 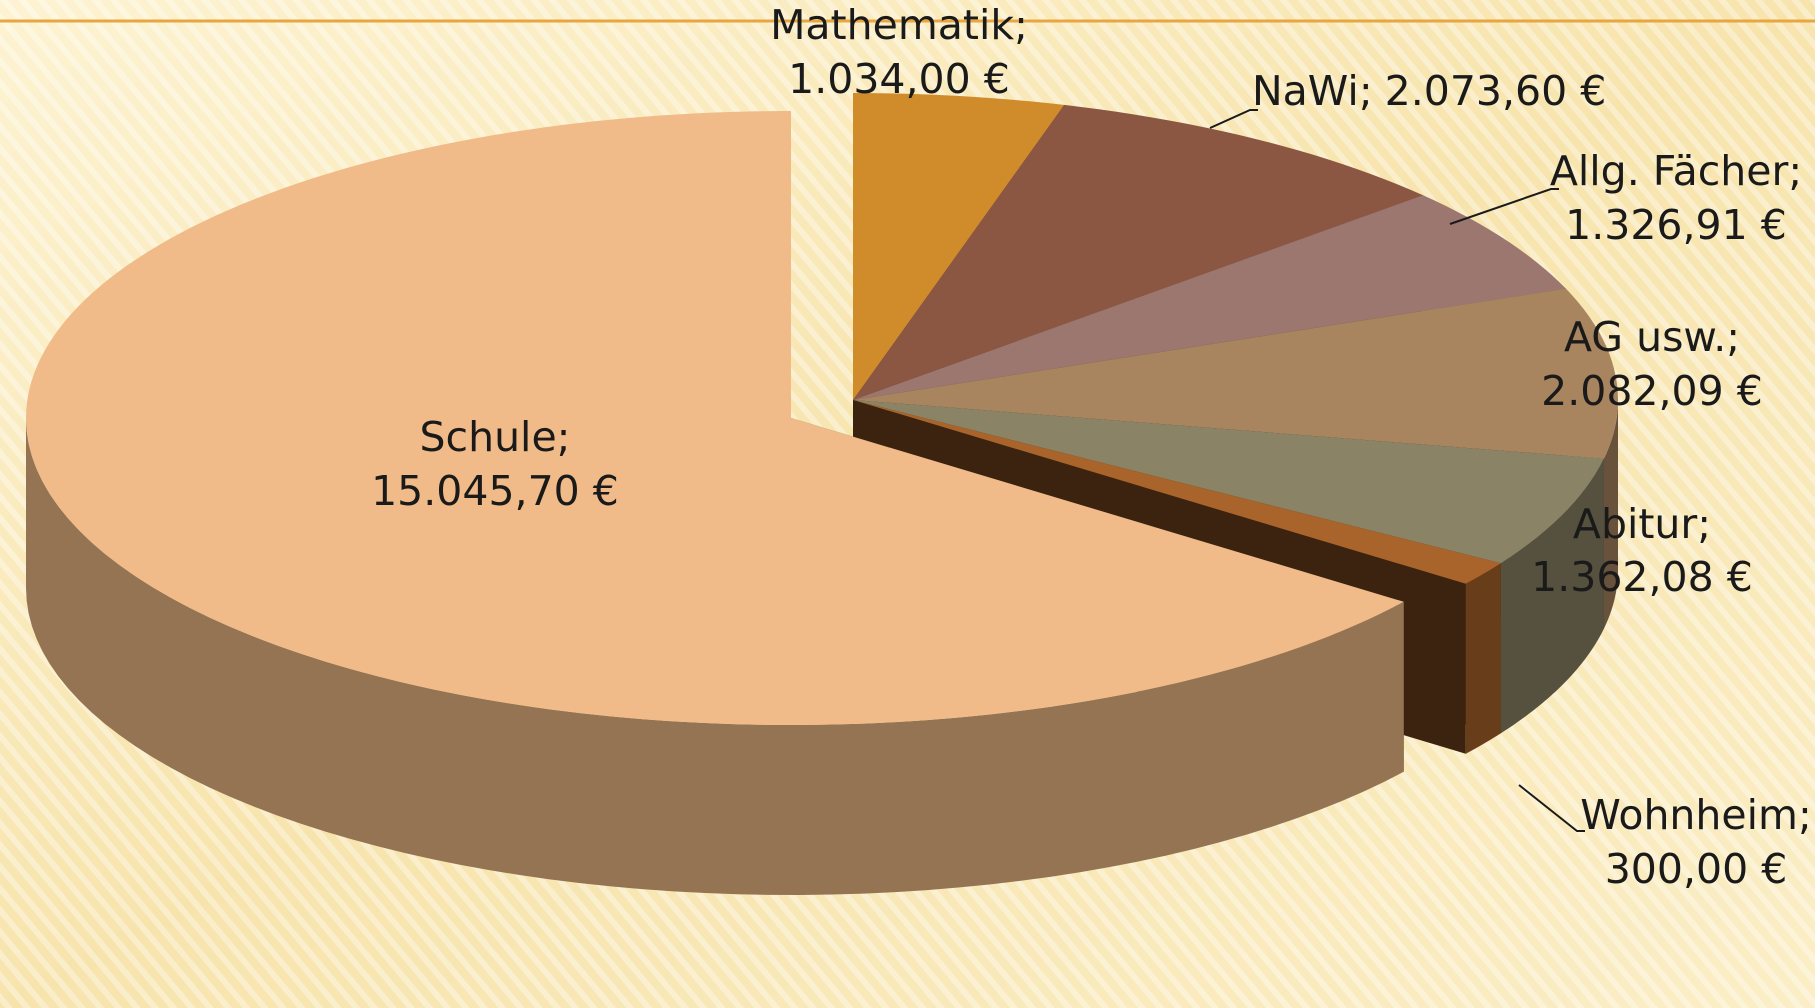 I want to click on category-label: Schule;, so click(x=495, y=437).